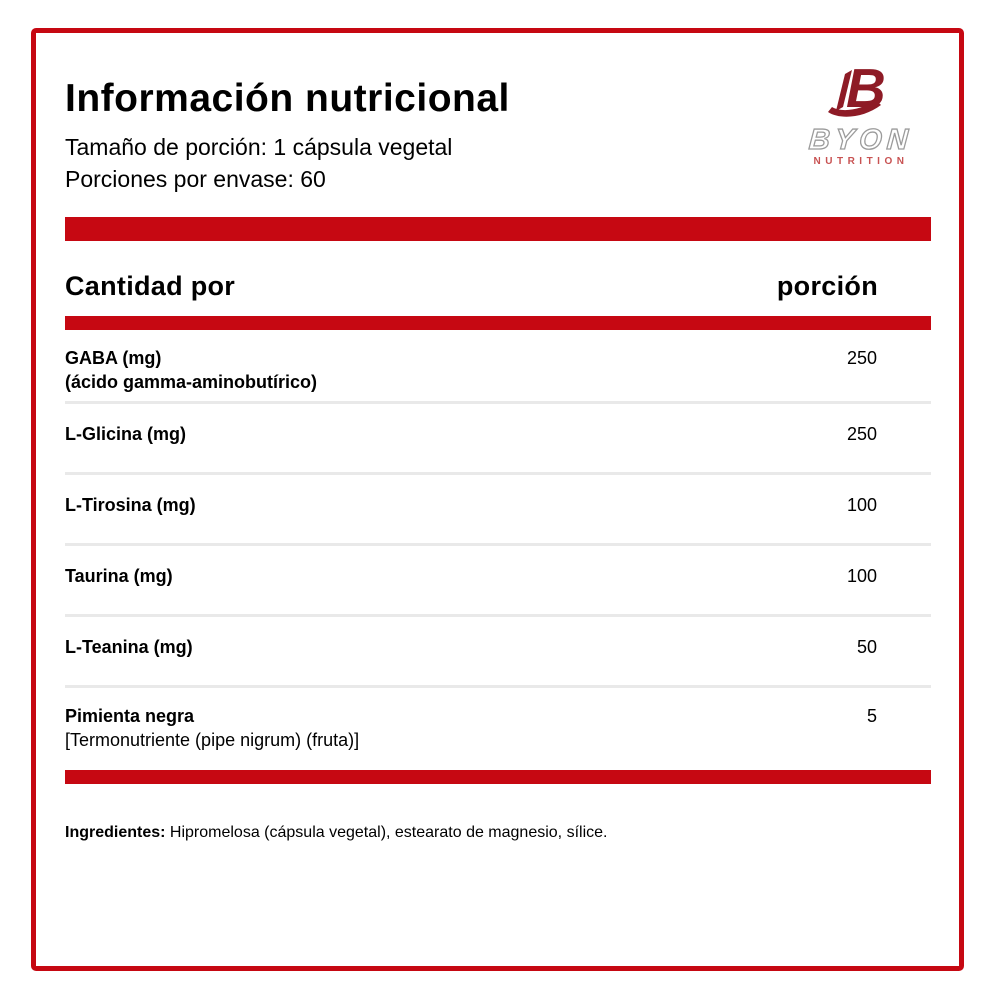 The height and width of the screenshot is (1000, 1000). What do you see at coordinates (195, 179) in the screenshot?
I see `servings-per-container-line: Porciones por envase: 60` at bounding box center [195, 179].